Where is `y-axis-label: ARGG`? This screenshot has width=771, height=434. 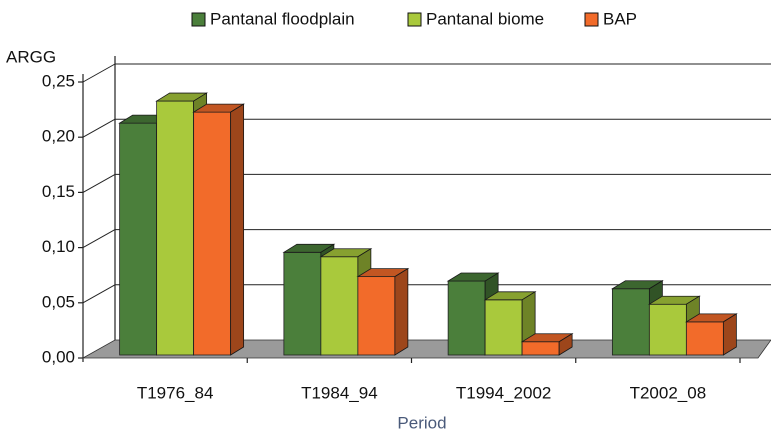 y-axis-label: ARGG is located at coordinates (31, 56).